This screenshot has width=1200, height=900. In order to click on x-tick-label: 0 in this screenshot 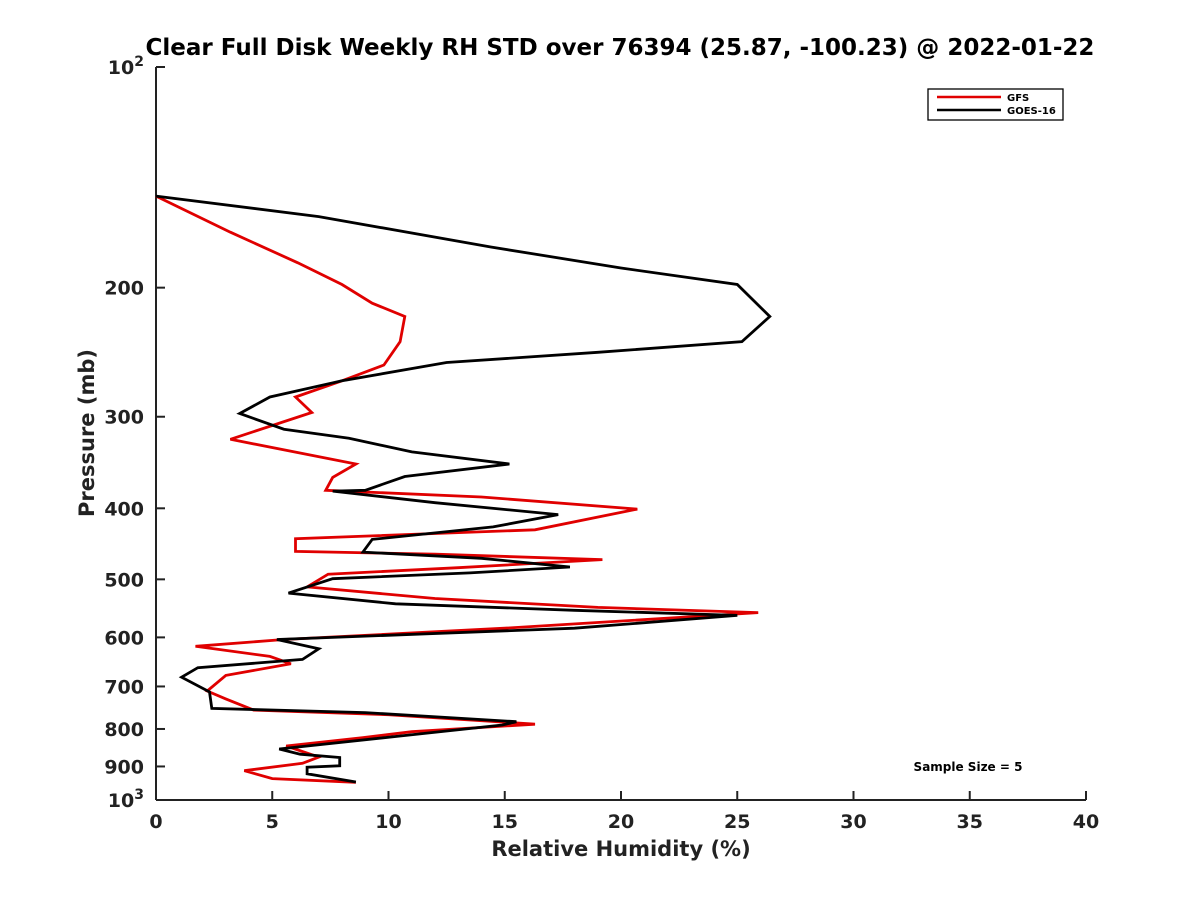, I will do `click(155, 822)`.